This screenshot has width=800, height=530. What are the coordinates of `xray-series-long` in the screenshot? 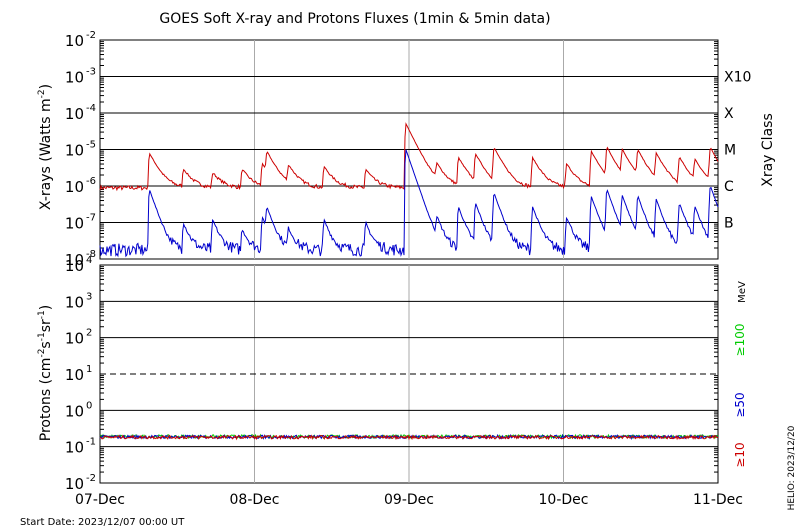 It's located at (409, 157).